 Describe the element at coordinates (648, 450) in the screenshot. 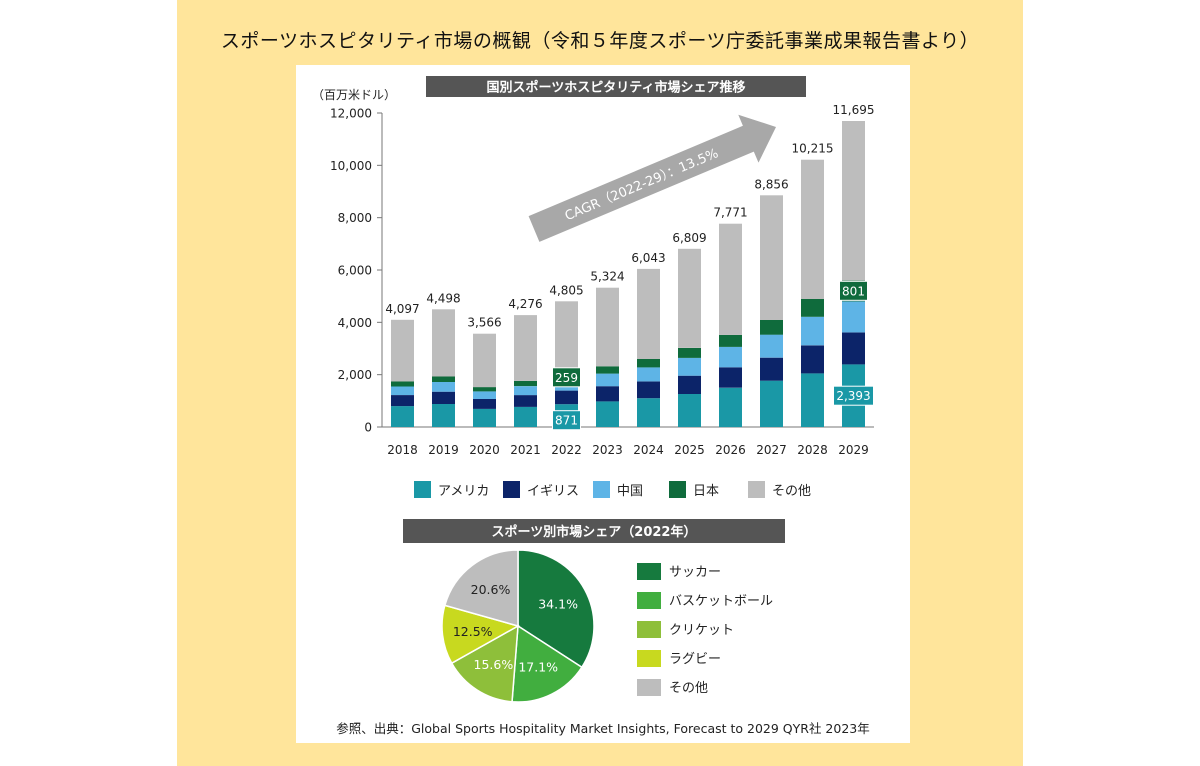

I see `x-tick-label: 2024` at that location.